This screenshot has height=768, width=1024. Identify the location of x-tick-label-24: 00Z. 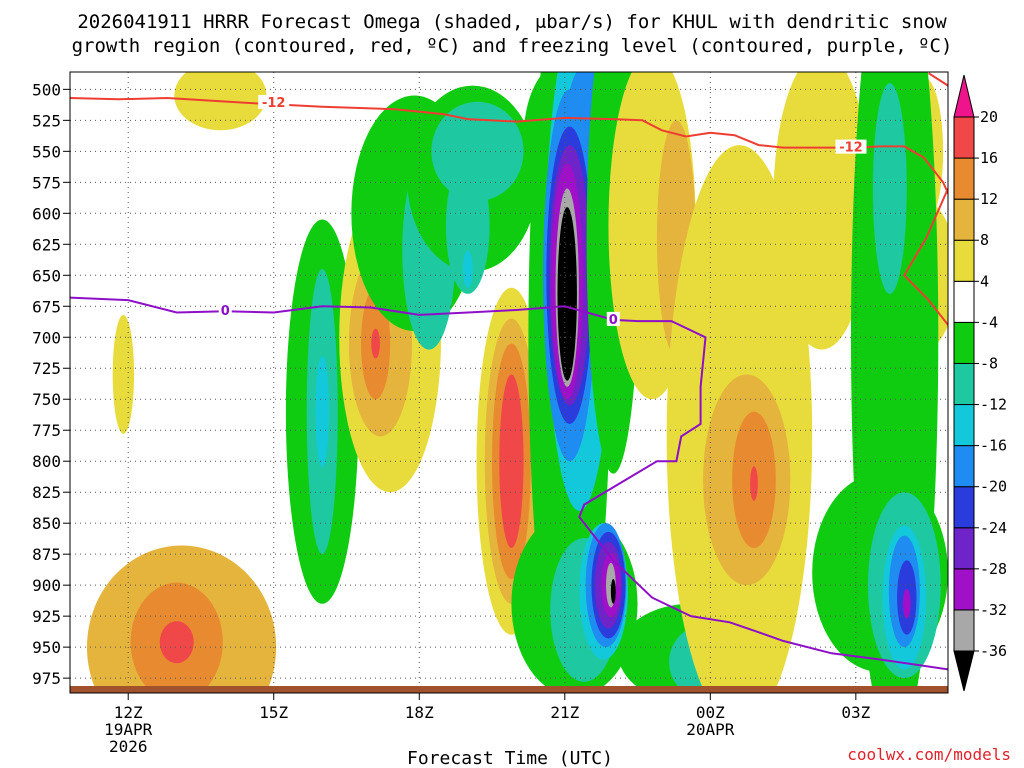
(710, 712).